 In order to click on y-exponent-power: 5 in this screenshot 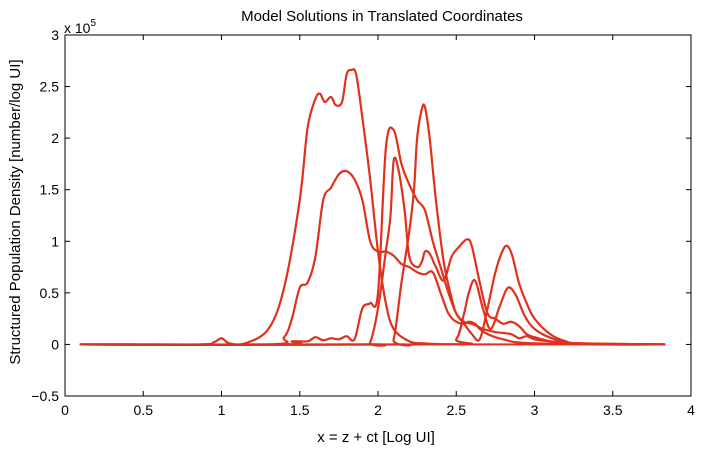, I will do `click(93, 23)`.